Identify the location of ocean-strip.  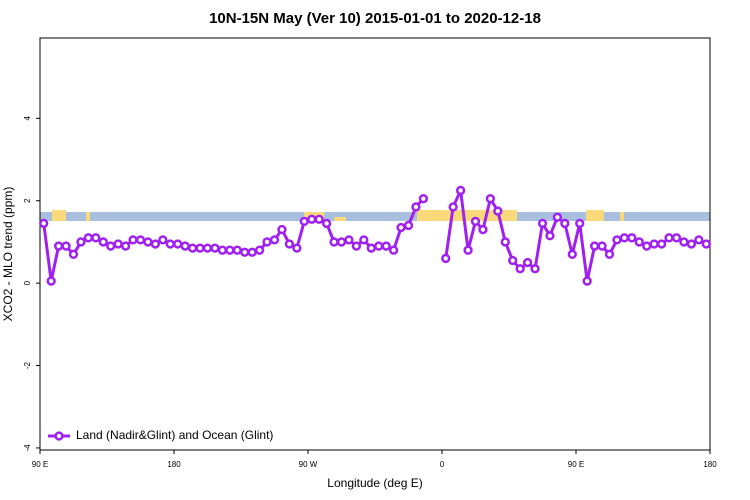
(375, 216).